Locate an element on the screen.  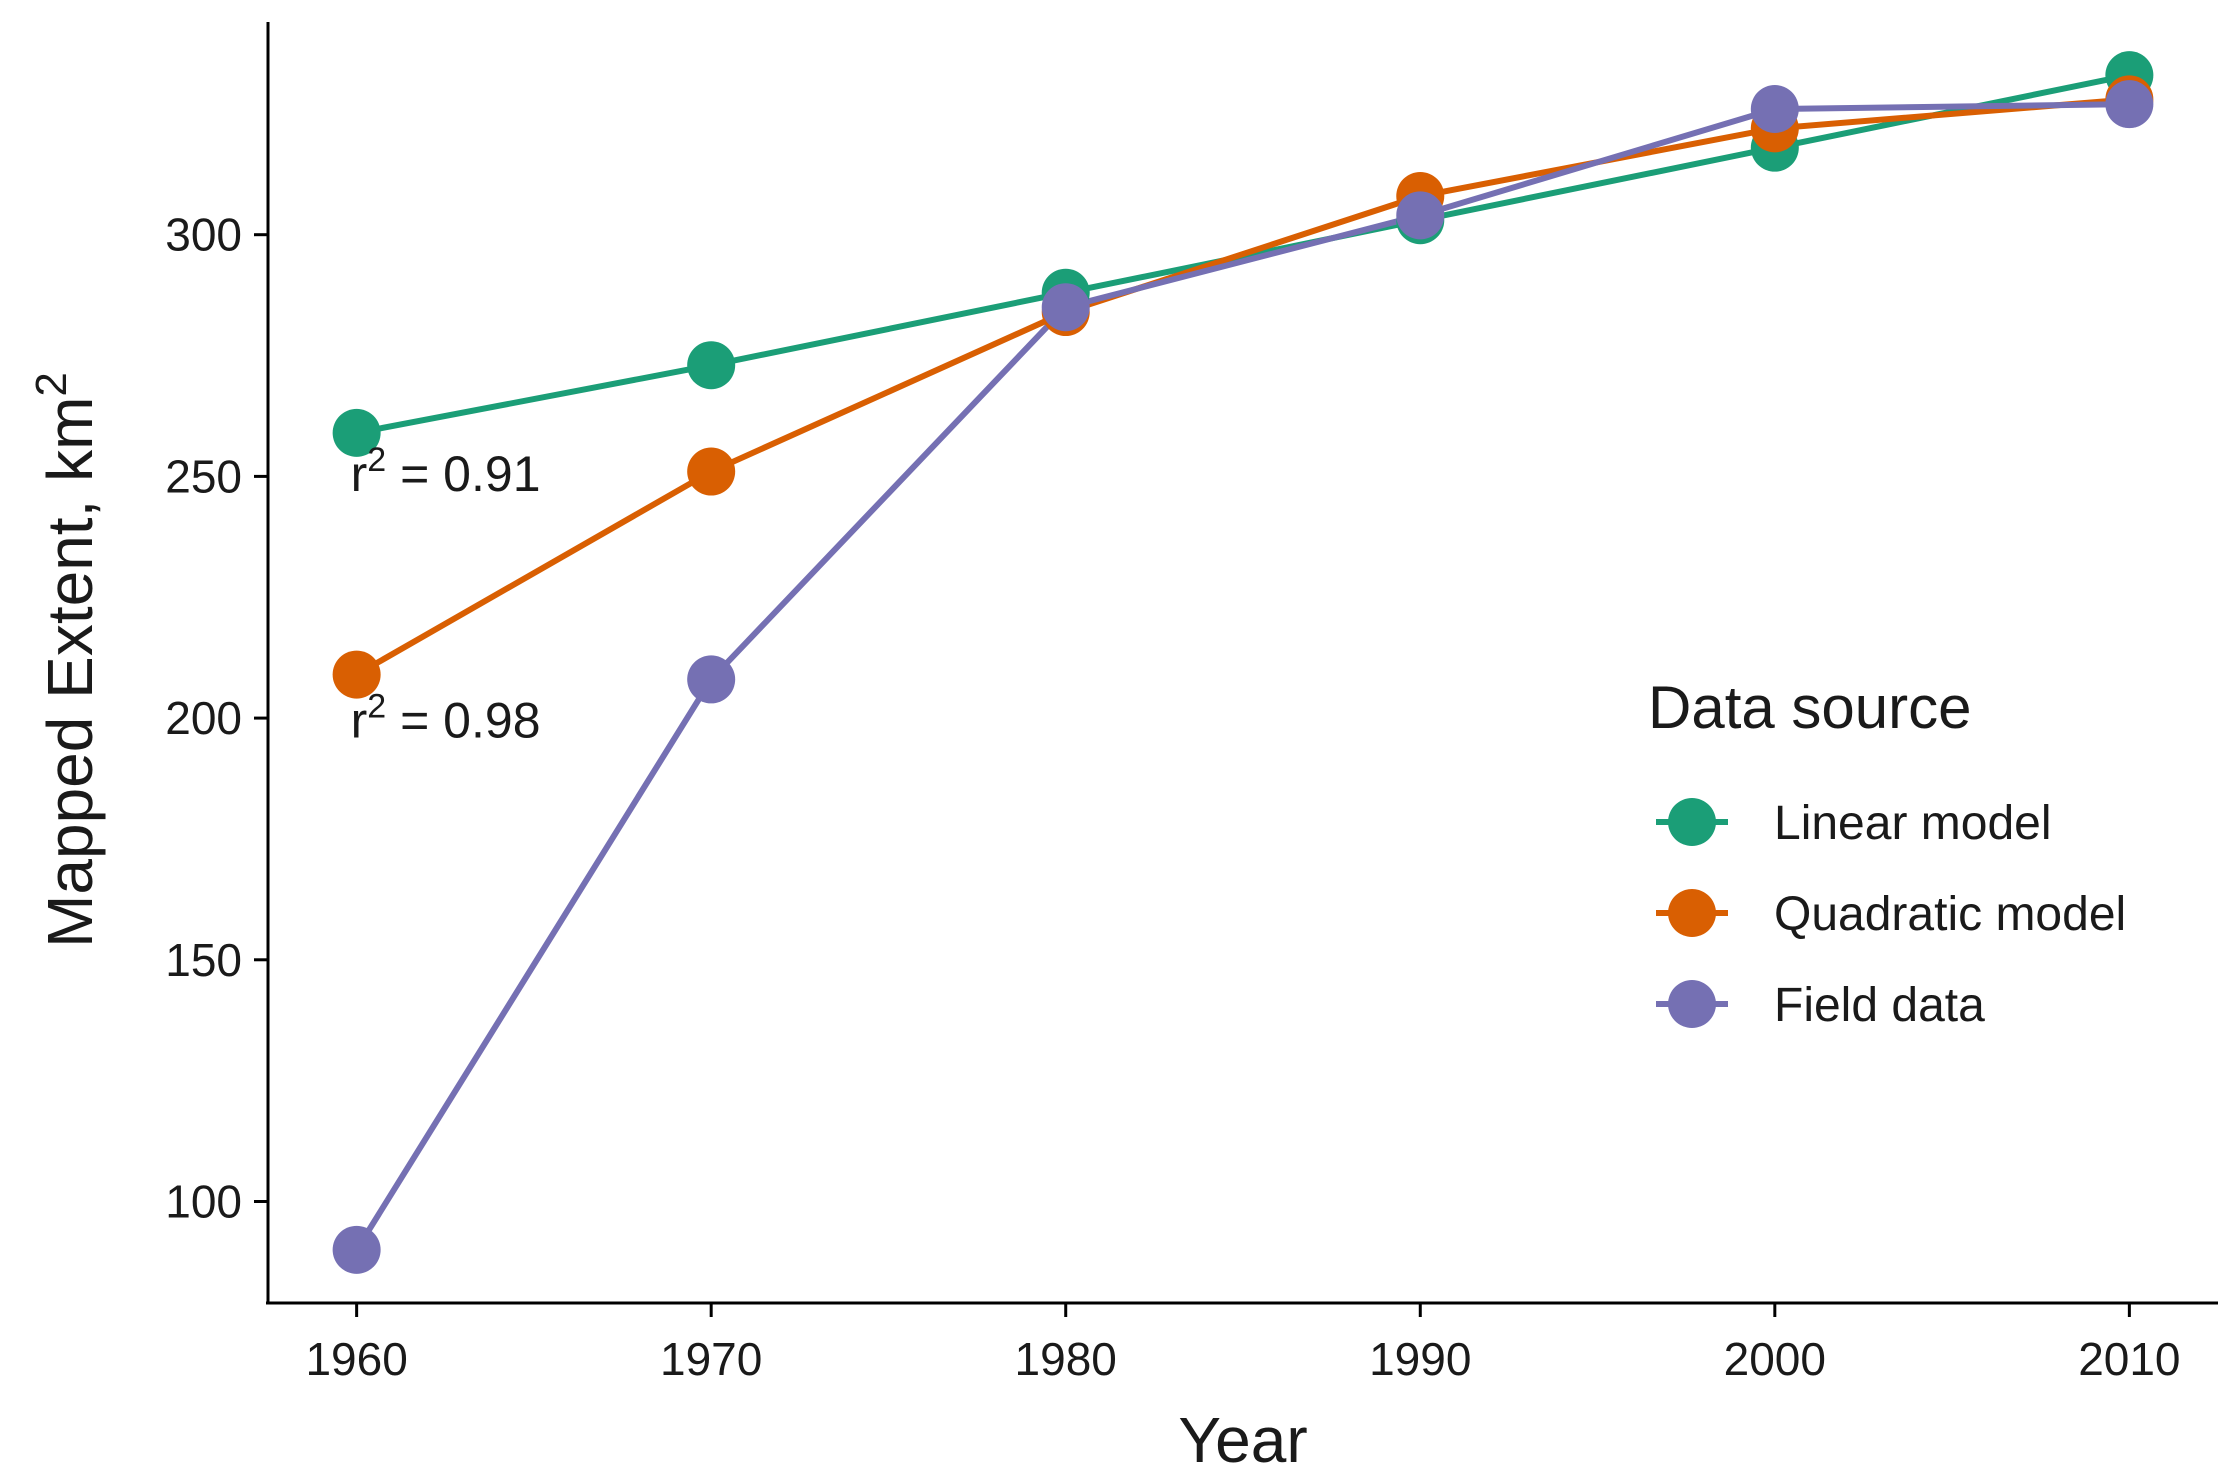
legend-marker-field-data is located at coordinates (1692, 1004).